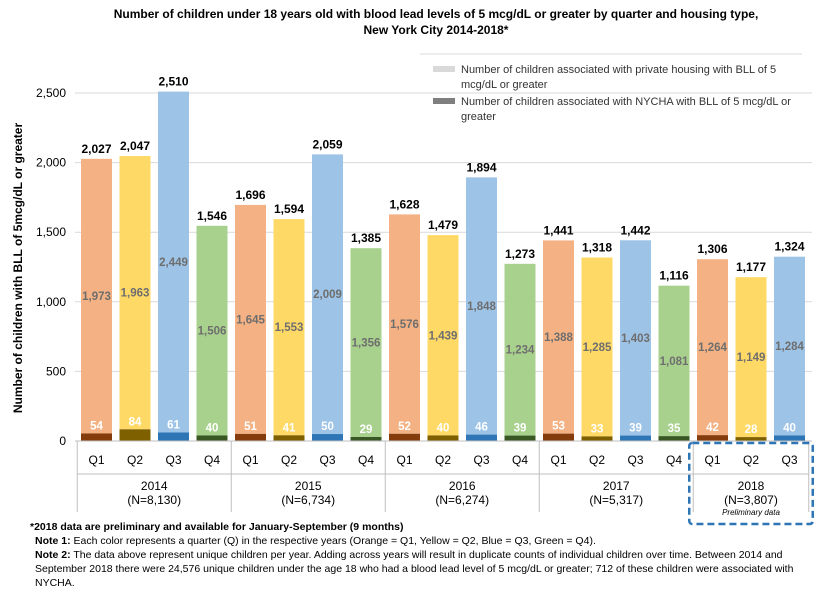 Image resolution: width=825 pixels, height=602 pixels. Describe the element at coordinates (404, 324) in the screenshot. I see `bar-private-2016-Q1` at that location.